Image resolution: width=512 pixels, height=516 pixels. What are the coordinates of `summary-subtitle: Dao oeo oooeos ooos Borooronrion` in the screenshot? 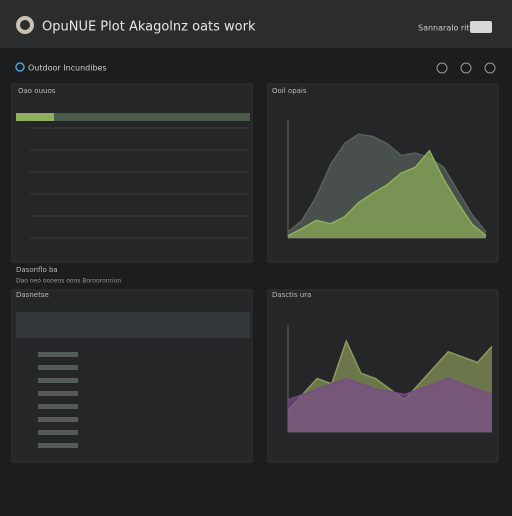 It's located at (68, 281).